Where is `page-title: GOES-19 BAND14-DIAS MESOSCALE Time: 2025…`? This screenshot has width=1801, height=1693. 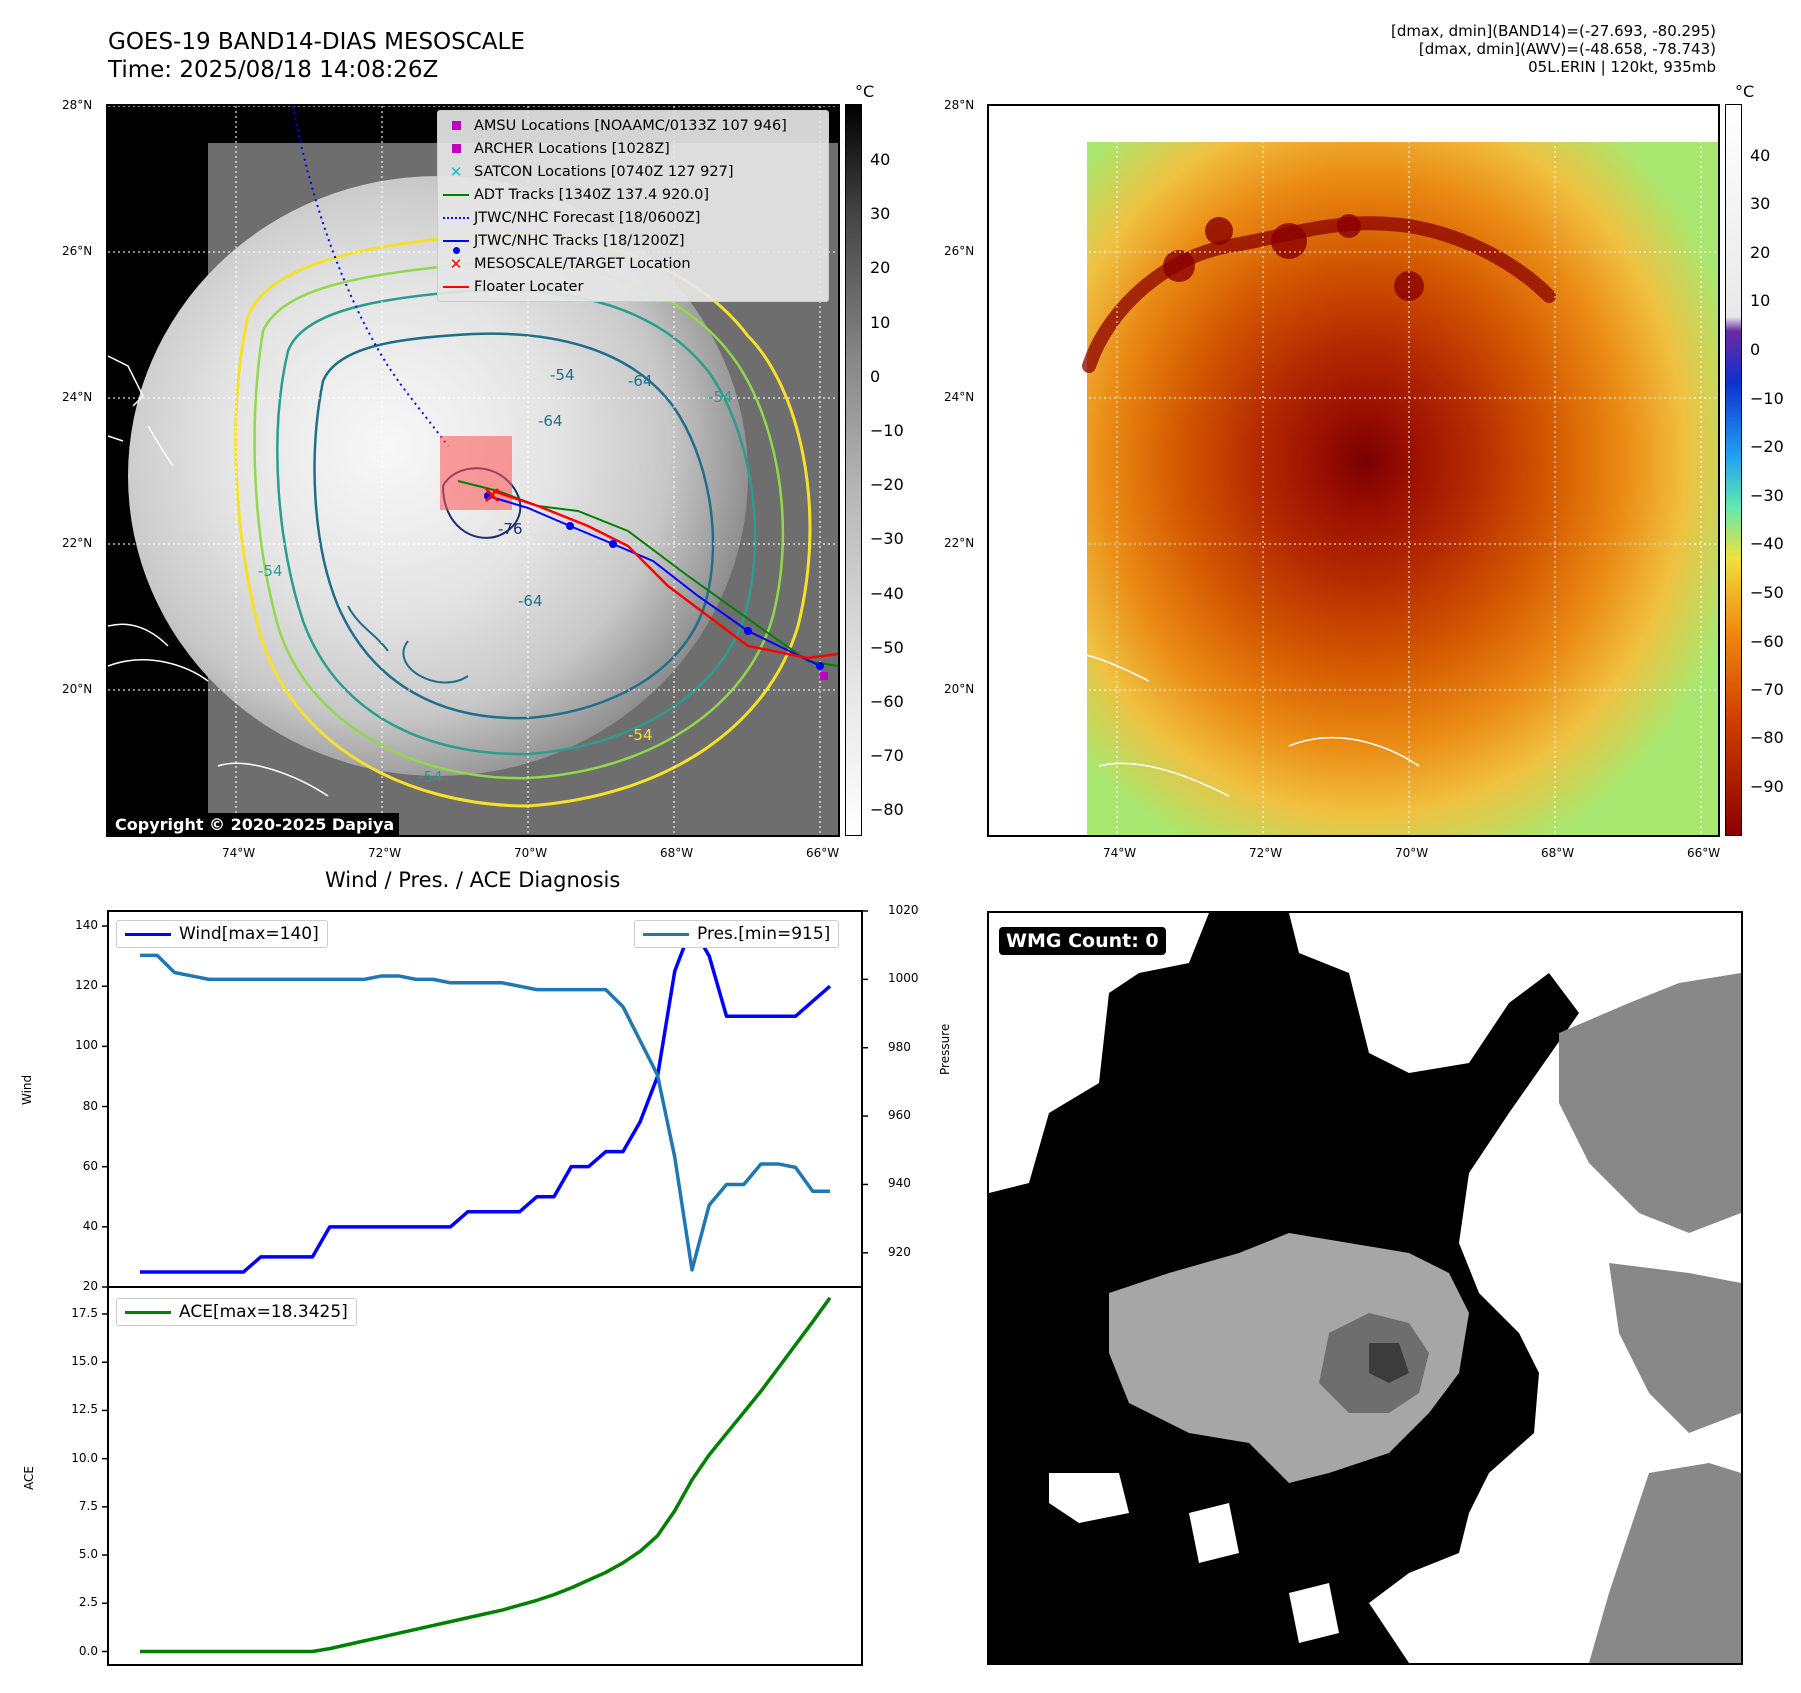
page-title: GOES-19 BAND14-DIAS MESOSCALE Time: 2025… is located at coordinates (316, 56).